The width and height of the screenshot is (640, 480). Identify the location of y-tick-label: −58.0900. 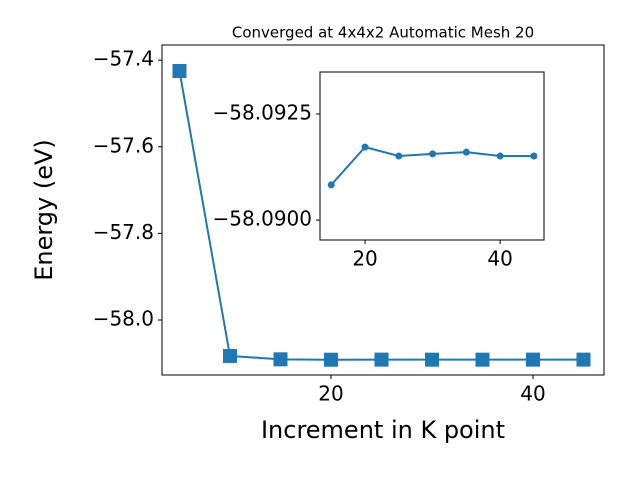
(262, 219).